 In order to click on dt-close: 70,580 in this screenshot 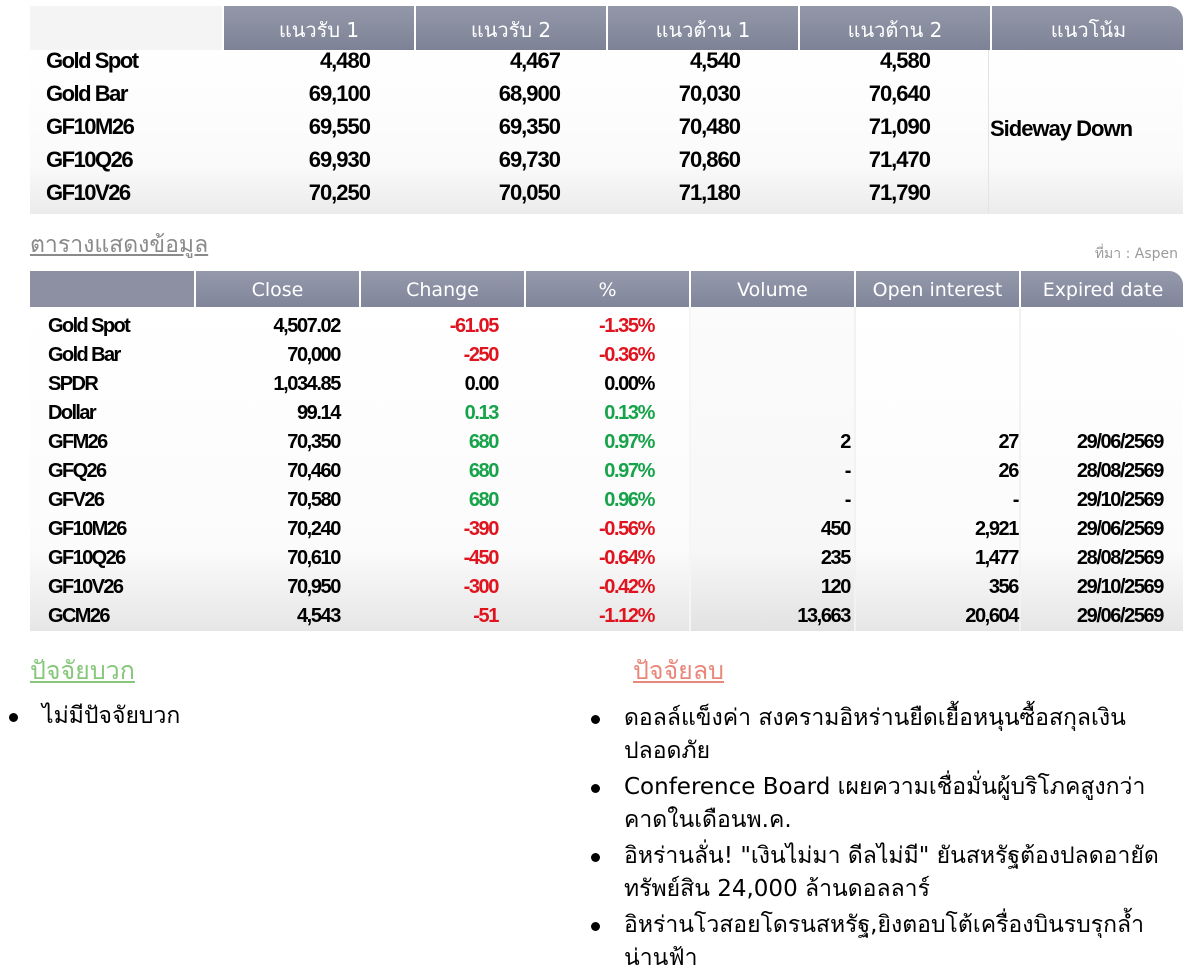, I will do `click(314, 500)`.